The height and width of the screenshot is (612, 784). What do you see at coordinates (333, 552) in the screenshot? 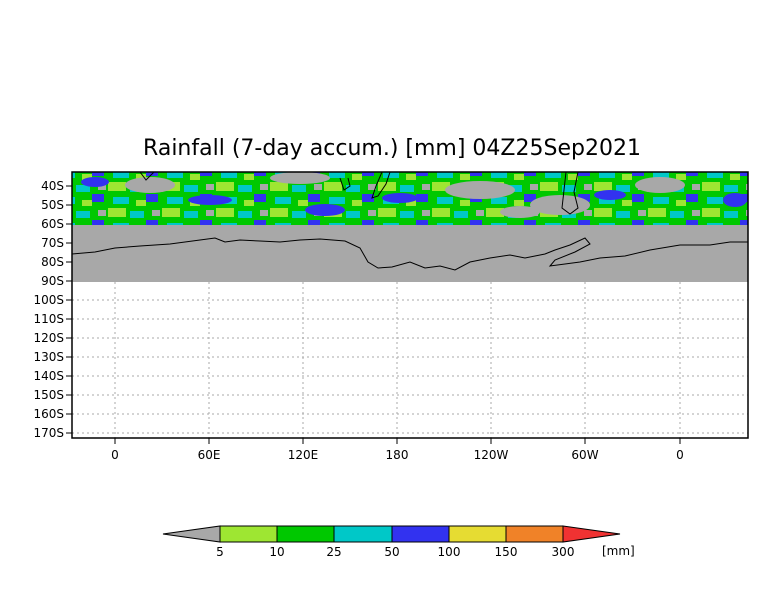
I see `colorbar-tick-label: 25` at bounding box center [333, 552].